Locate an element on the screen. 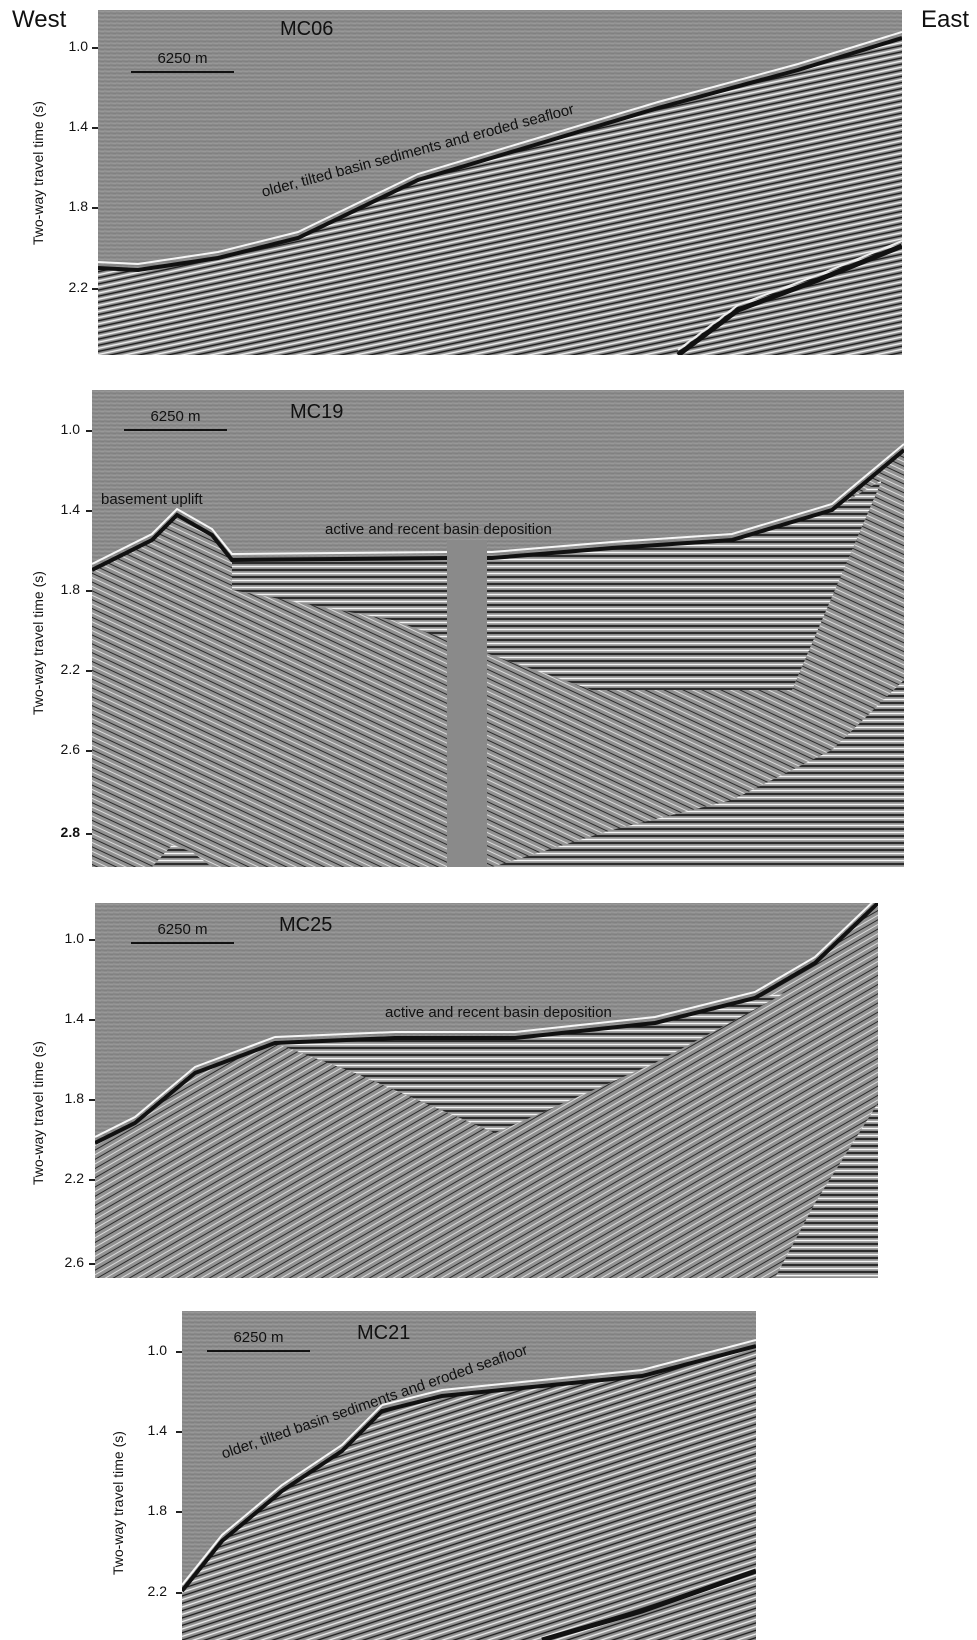 Image resolution: width=977 pixels, height=1640 pixels. scale-bar-mc06: 6250 m is located at coordinates (182, 61).